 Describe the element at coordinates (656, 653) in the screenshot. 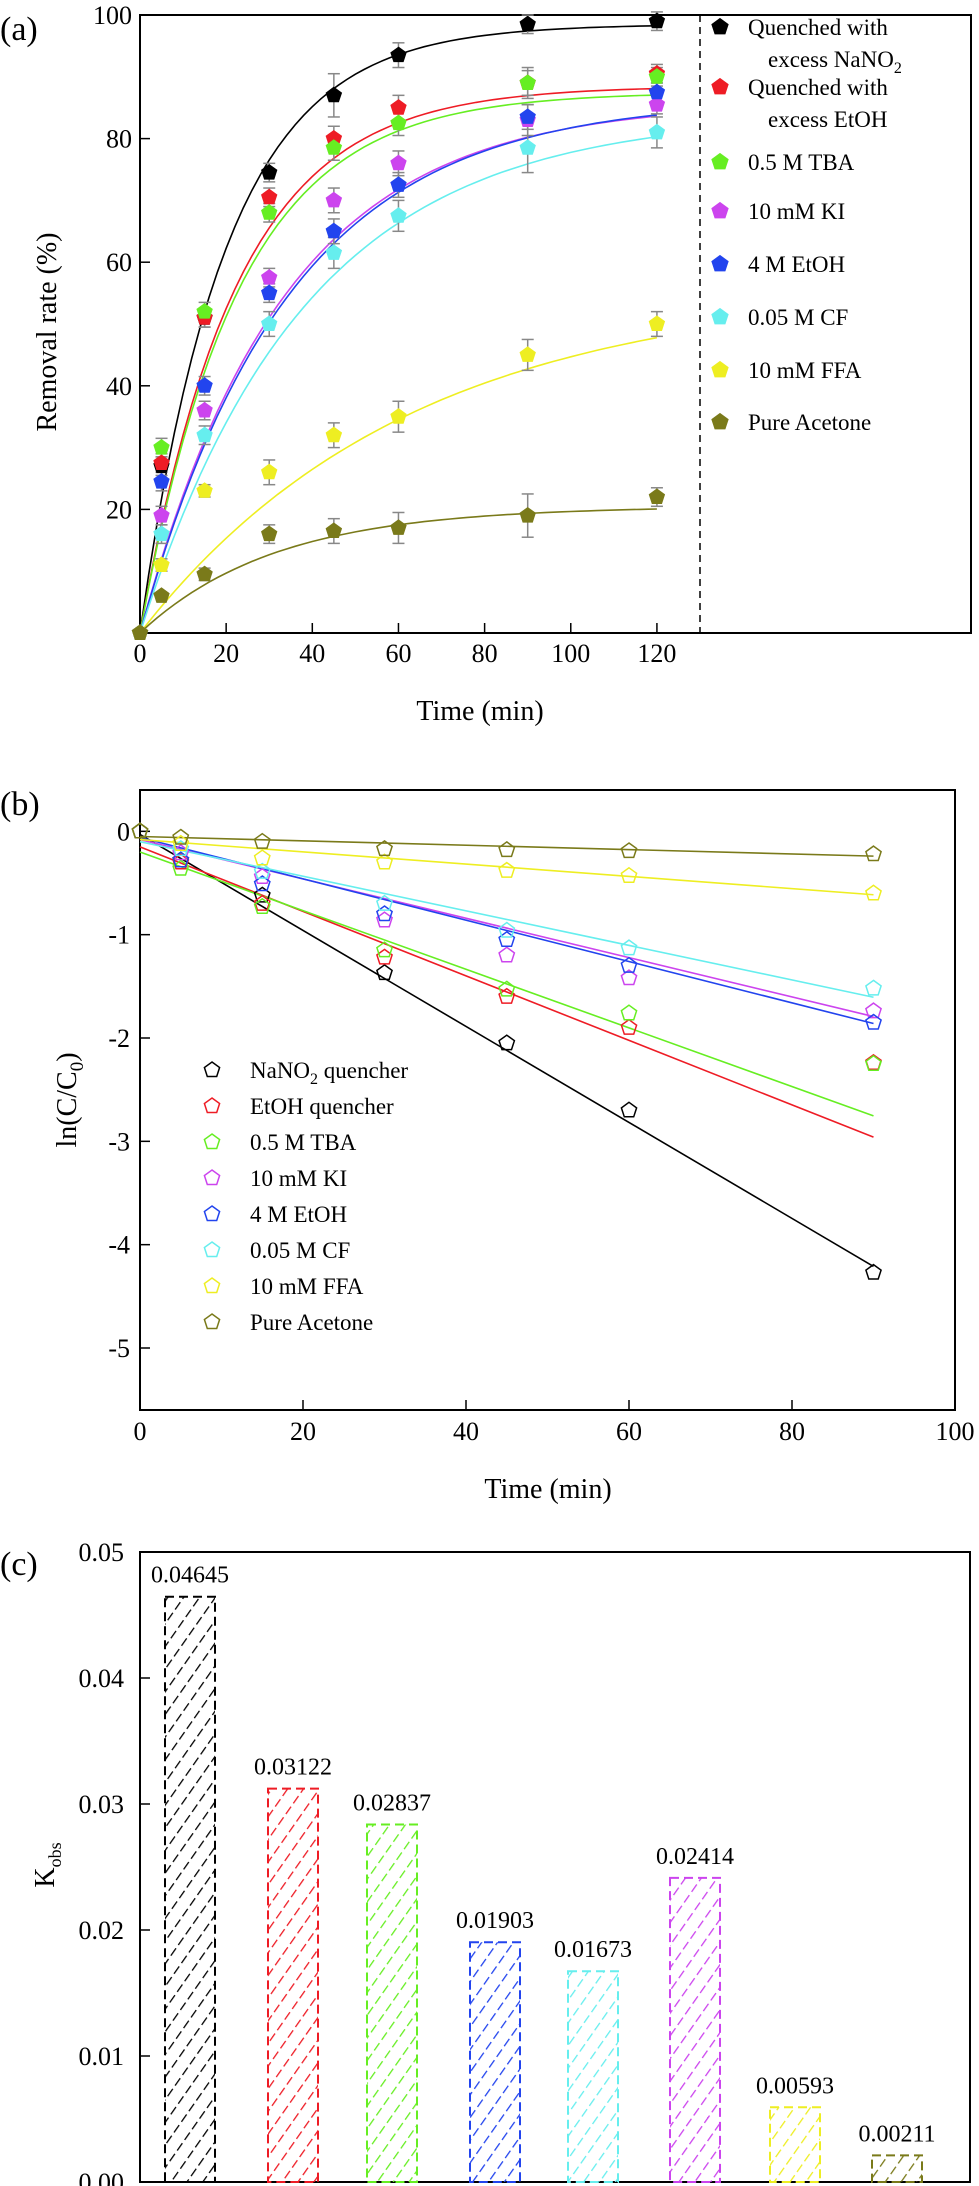

I see `panel-a-xtick-label: 120` at that location.